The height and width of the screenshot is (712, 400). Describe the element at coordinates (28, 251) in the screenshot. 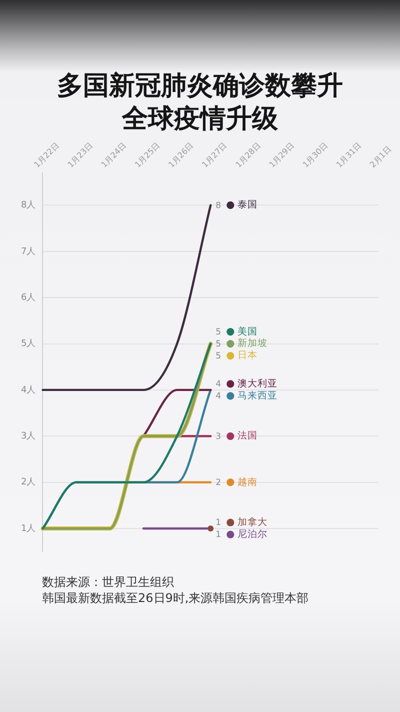

I see `y-tick-label: 7人` at that location.